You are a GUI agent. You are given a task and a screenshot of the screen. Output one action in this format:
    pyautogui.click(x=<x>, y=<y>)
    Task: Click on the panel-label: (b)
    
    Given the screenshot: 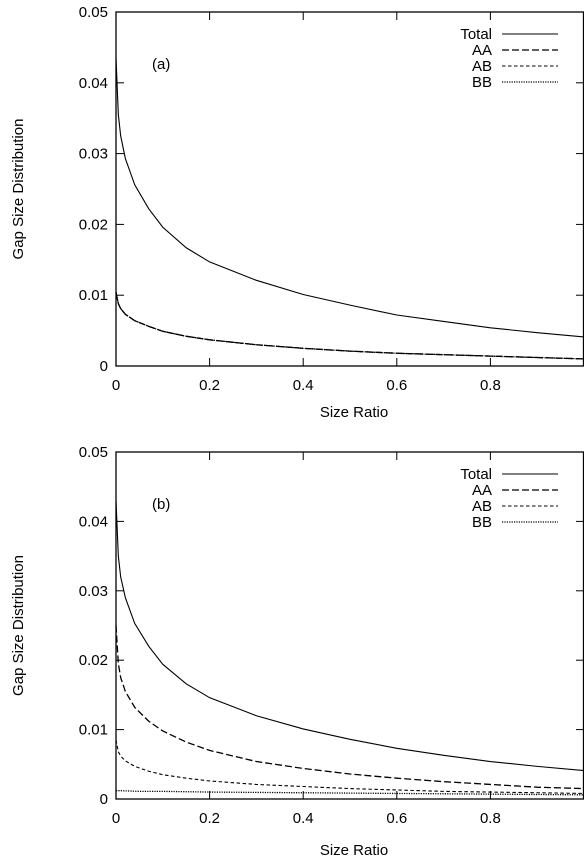 What is the action you would take?
    pyautogui.click(x=161, y=504)
    